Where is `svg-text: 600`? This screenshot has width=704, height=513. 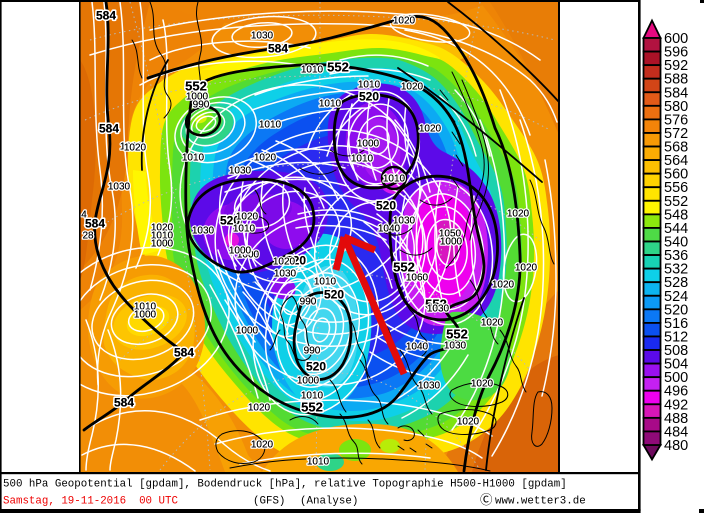 svg-text: 600 is located at coordinates (676, 39).